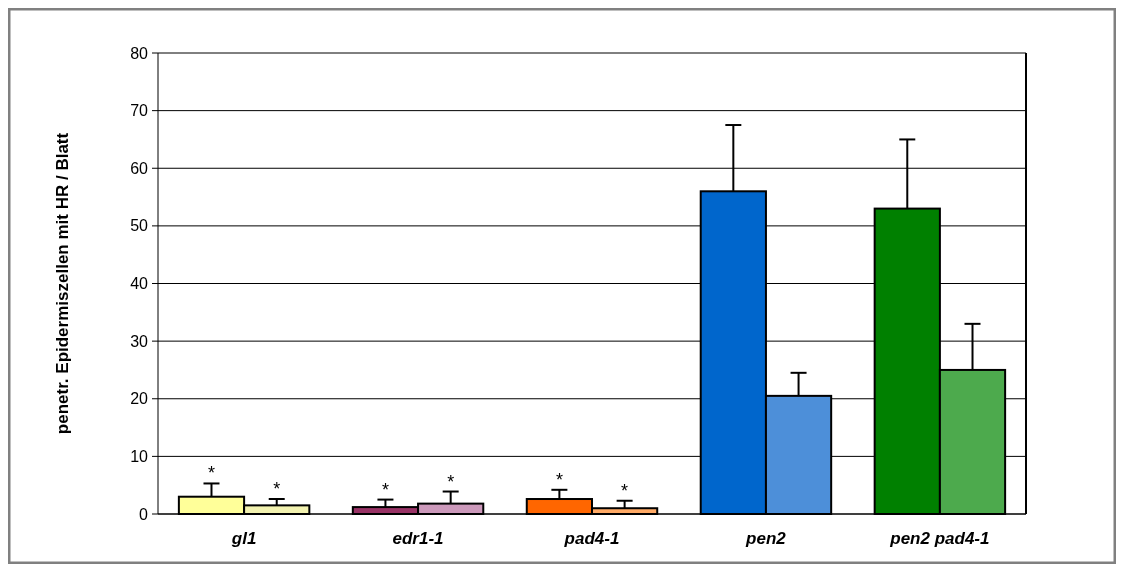 This screenshot has height=572, width=1124. Describe the element at coordinates (139, 456) in the screenshot. I see `y-tick-label: 10` at that location.